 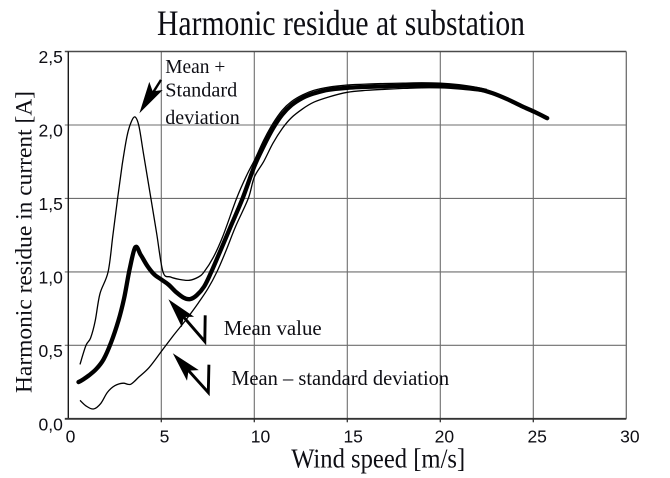 I want to click on svg-text: 15, so click(x=352, y=437).